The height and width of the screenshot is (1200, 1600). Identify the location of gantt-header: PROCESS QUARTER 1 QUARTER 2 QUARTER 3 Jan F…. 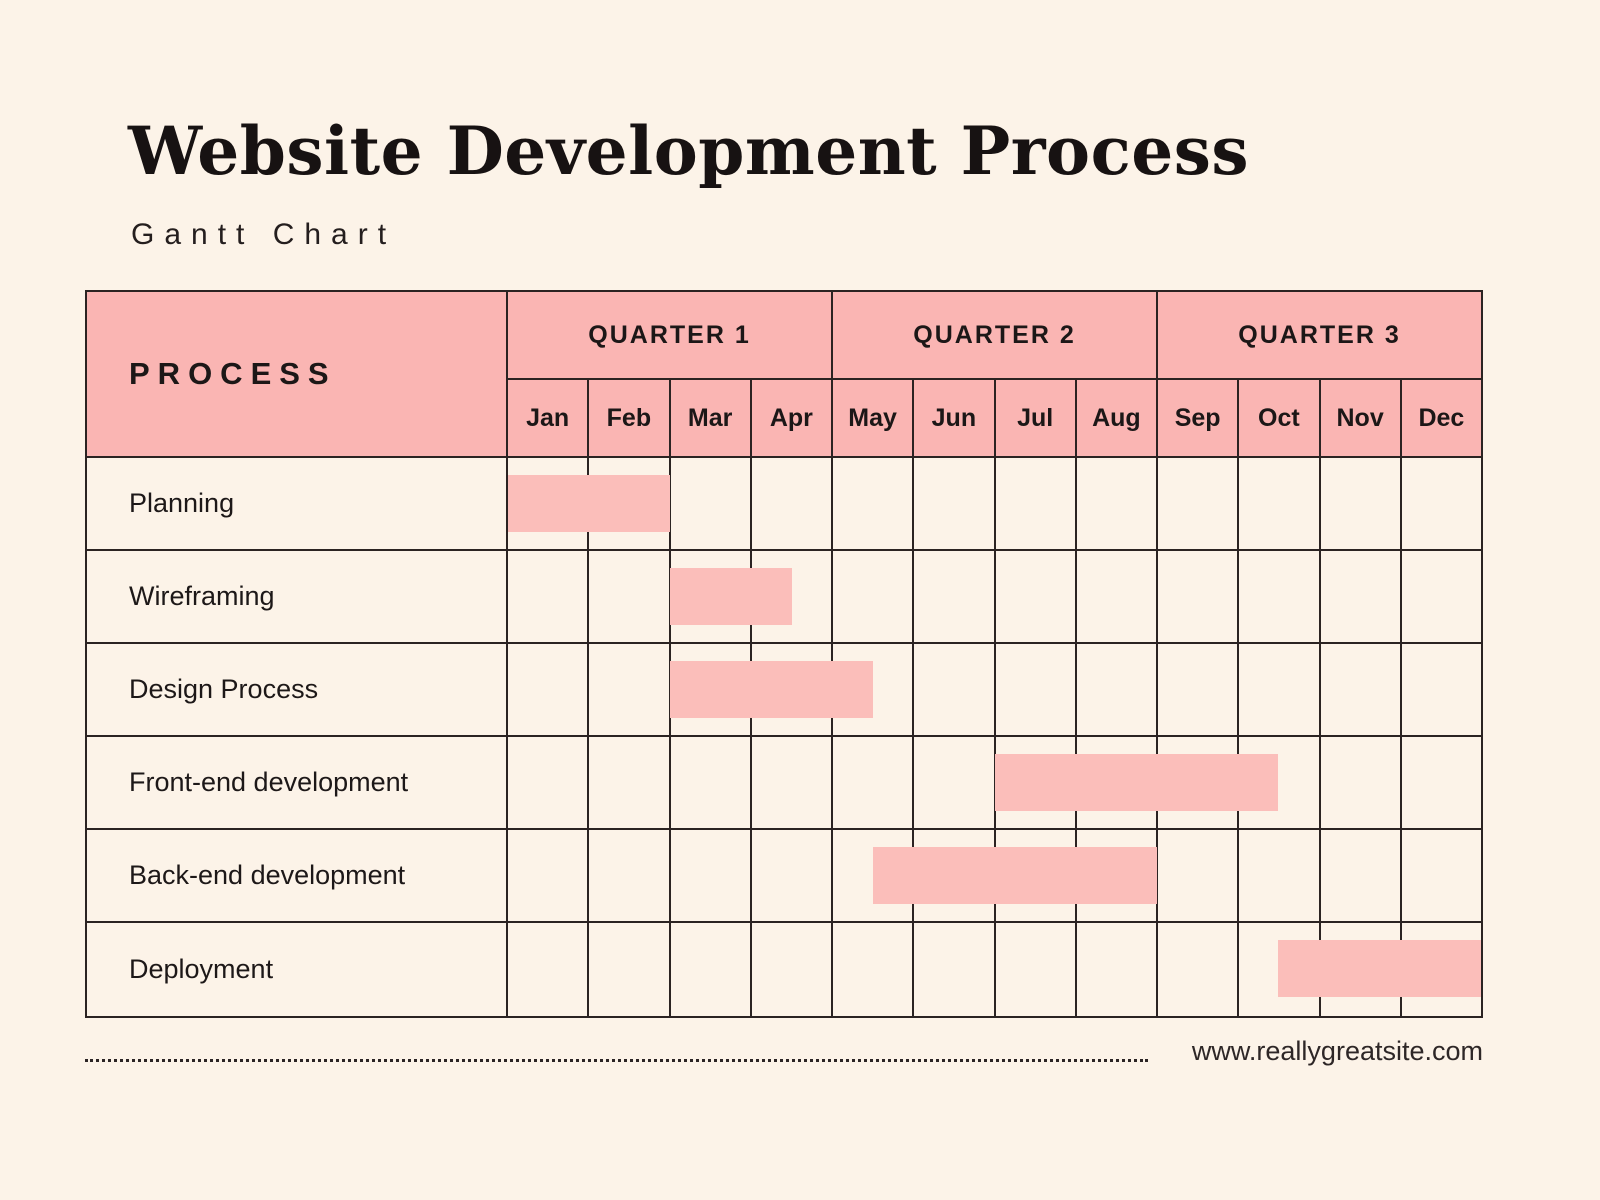
(784, 375).